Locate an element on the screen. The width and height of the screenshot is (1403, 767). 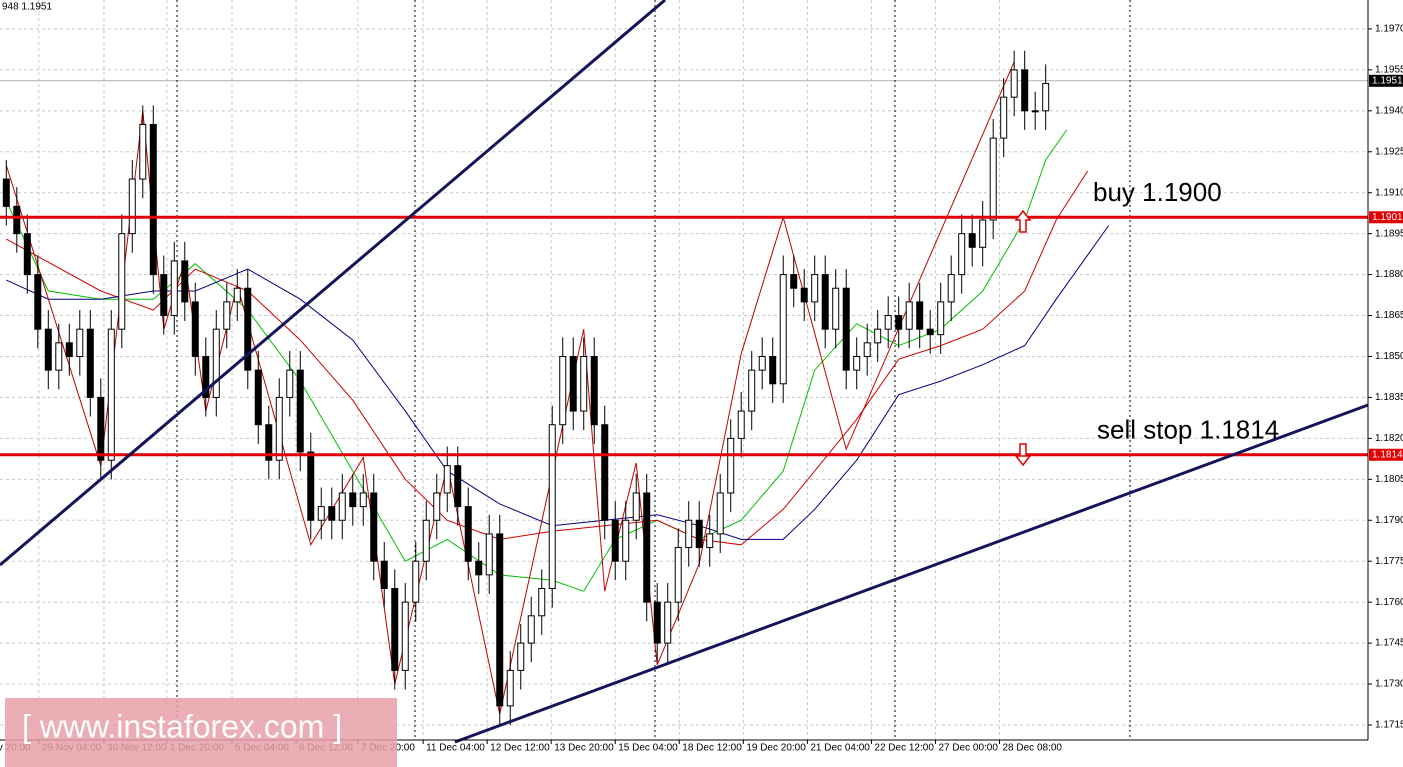
y-tick-label: 1.1715 is located at coordinates (1389, 725).